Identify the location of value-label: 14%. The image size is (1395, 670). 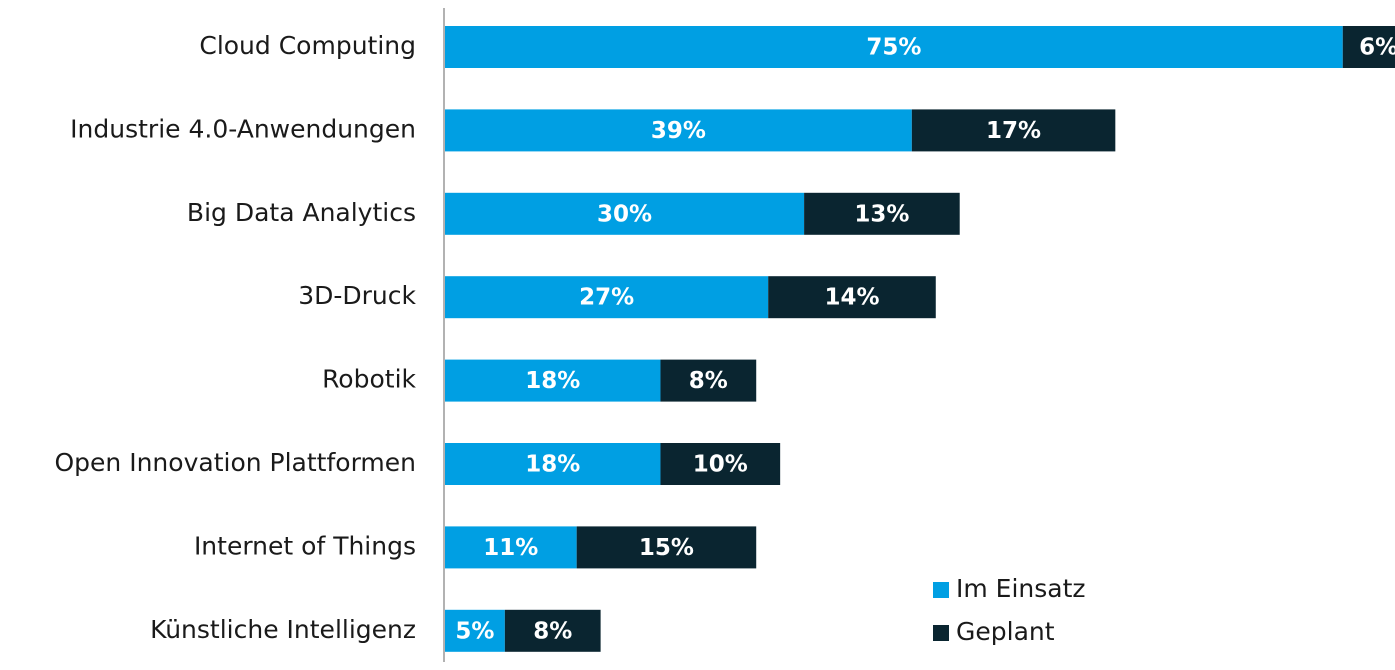
(851, 298).